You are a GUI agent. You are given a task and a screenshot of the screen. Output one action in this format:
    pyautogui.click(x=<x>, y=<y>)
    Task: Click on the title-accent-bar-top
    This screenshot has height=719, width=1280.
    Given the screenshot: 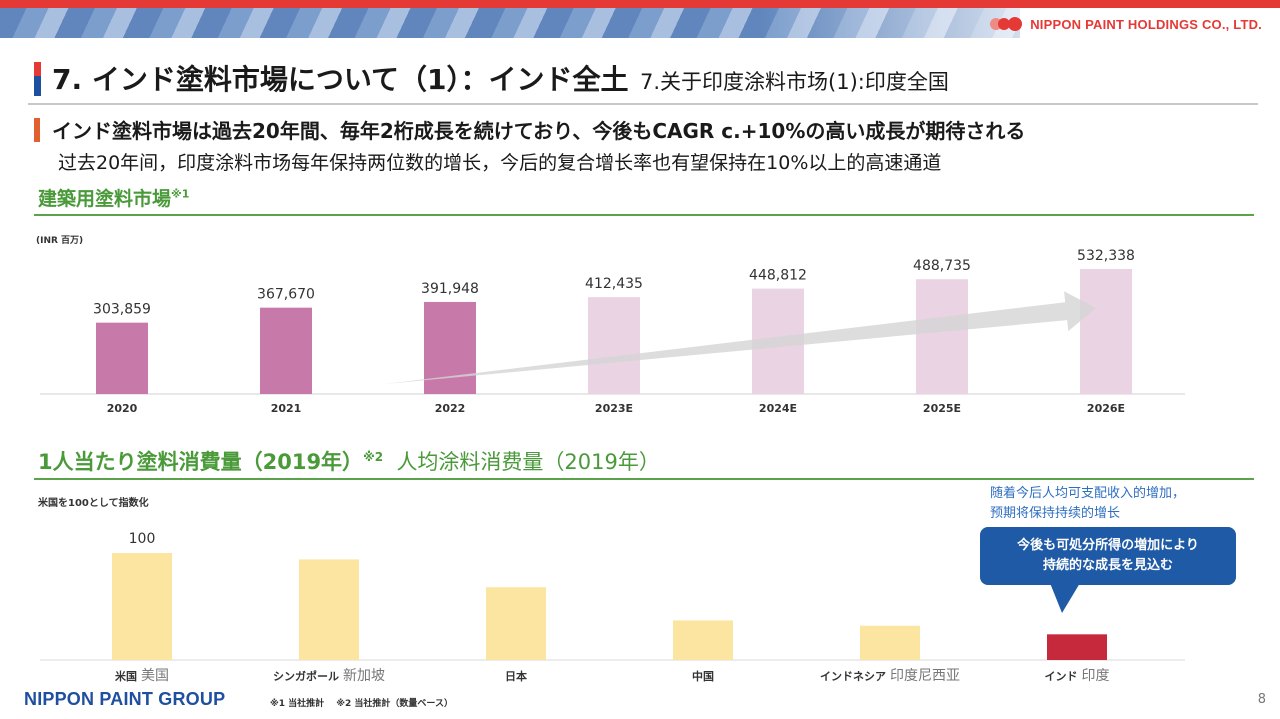 What is the action you would take?
    pyautogui.click(x=37, y=69)
    